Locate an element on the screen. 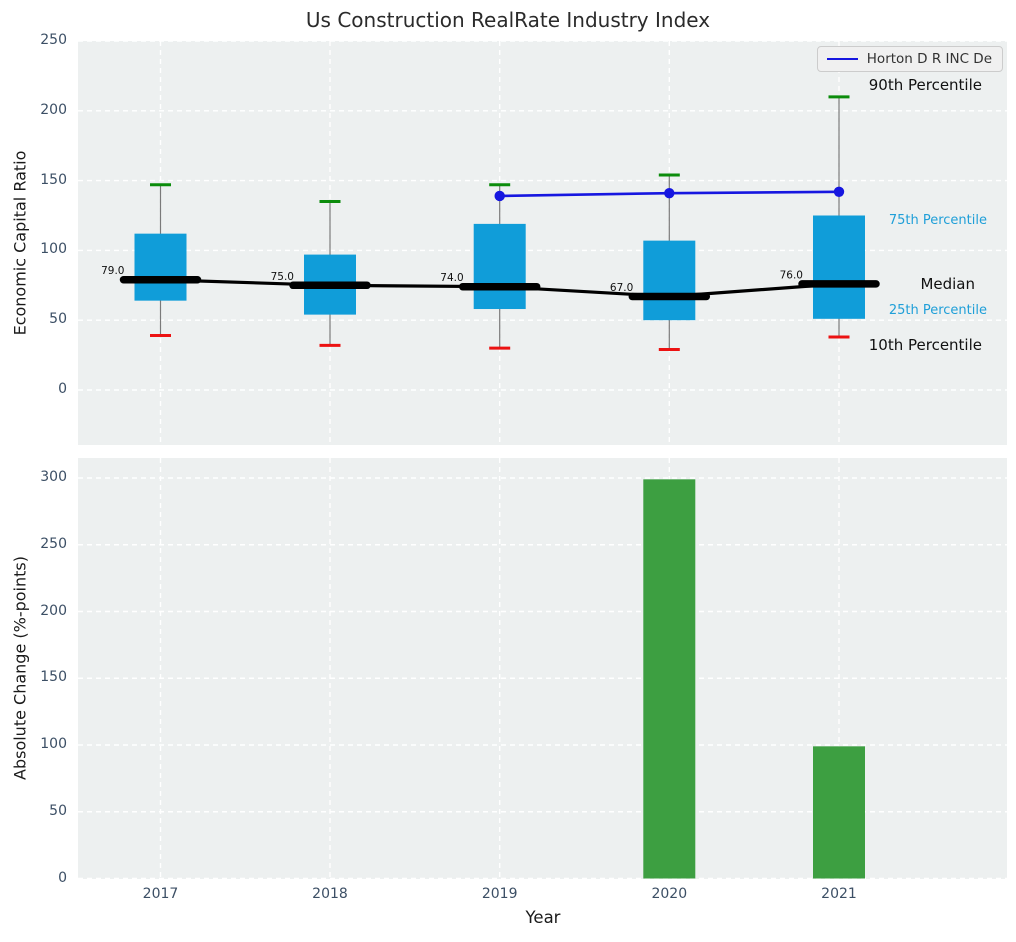 This screenshot has width=1016, height=942. median-value-label: 74.0 is located at coordinates (451, 278).